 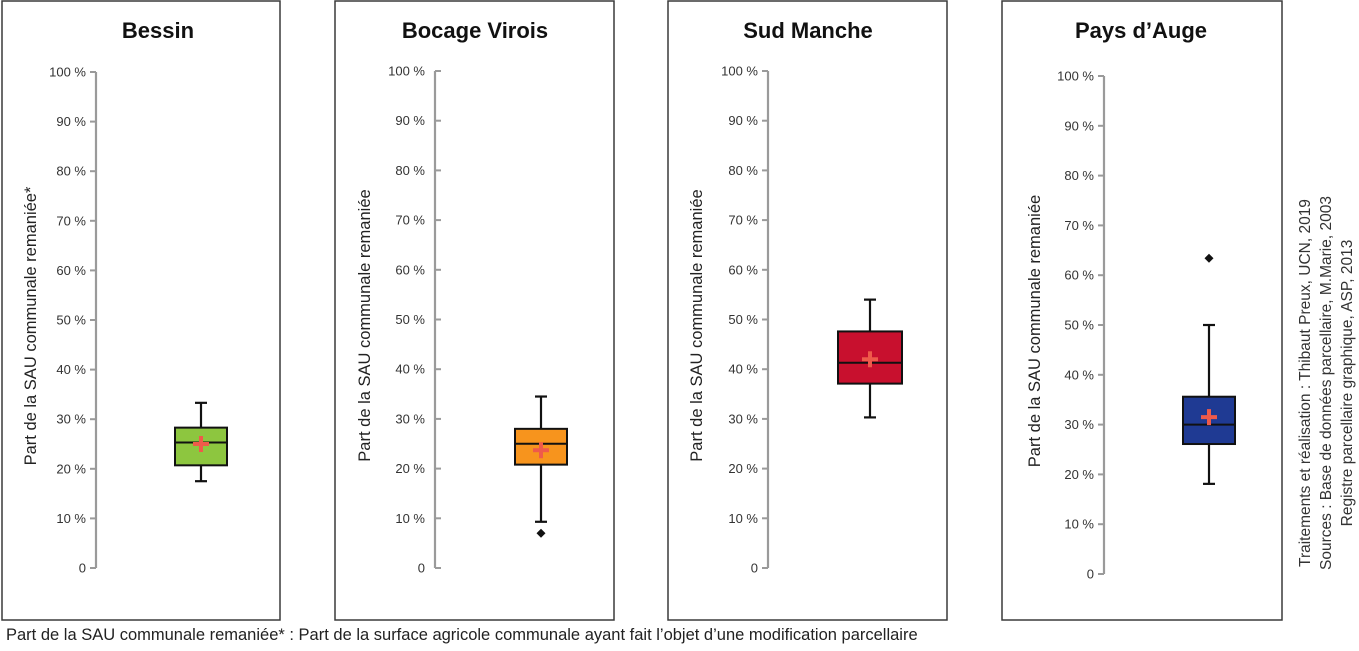 I want to click on y-axis-label: Part de la SAU communale remaniée*, so click(x=31, y=325).